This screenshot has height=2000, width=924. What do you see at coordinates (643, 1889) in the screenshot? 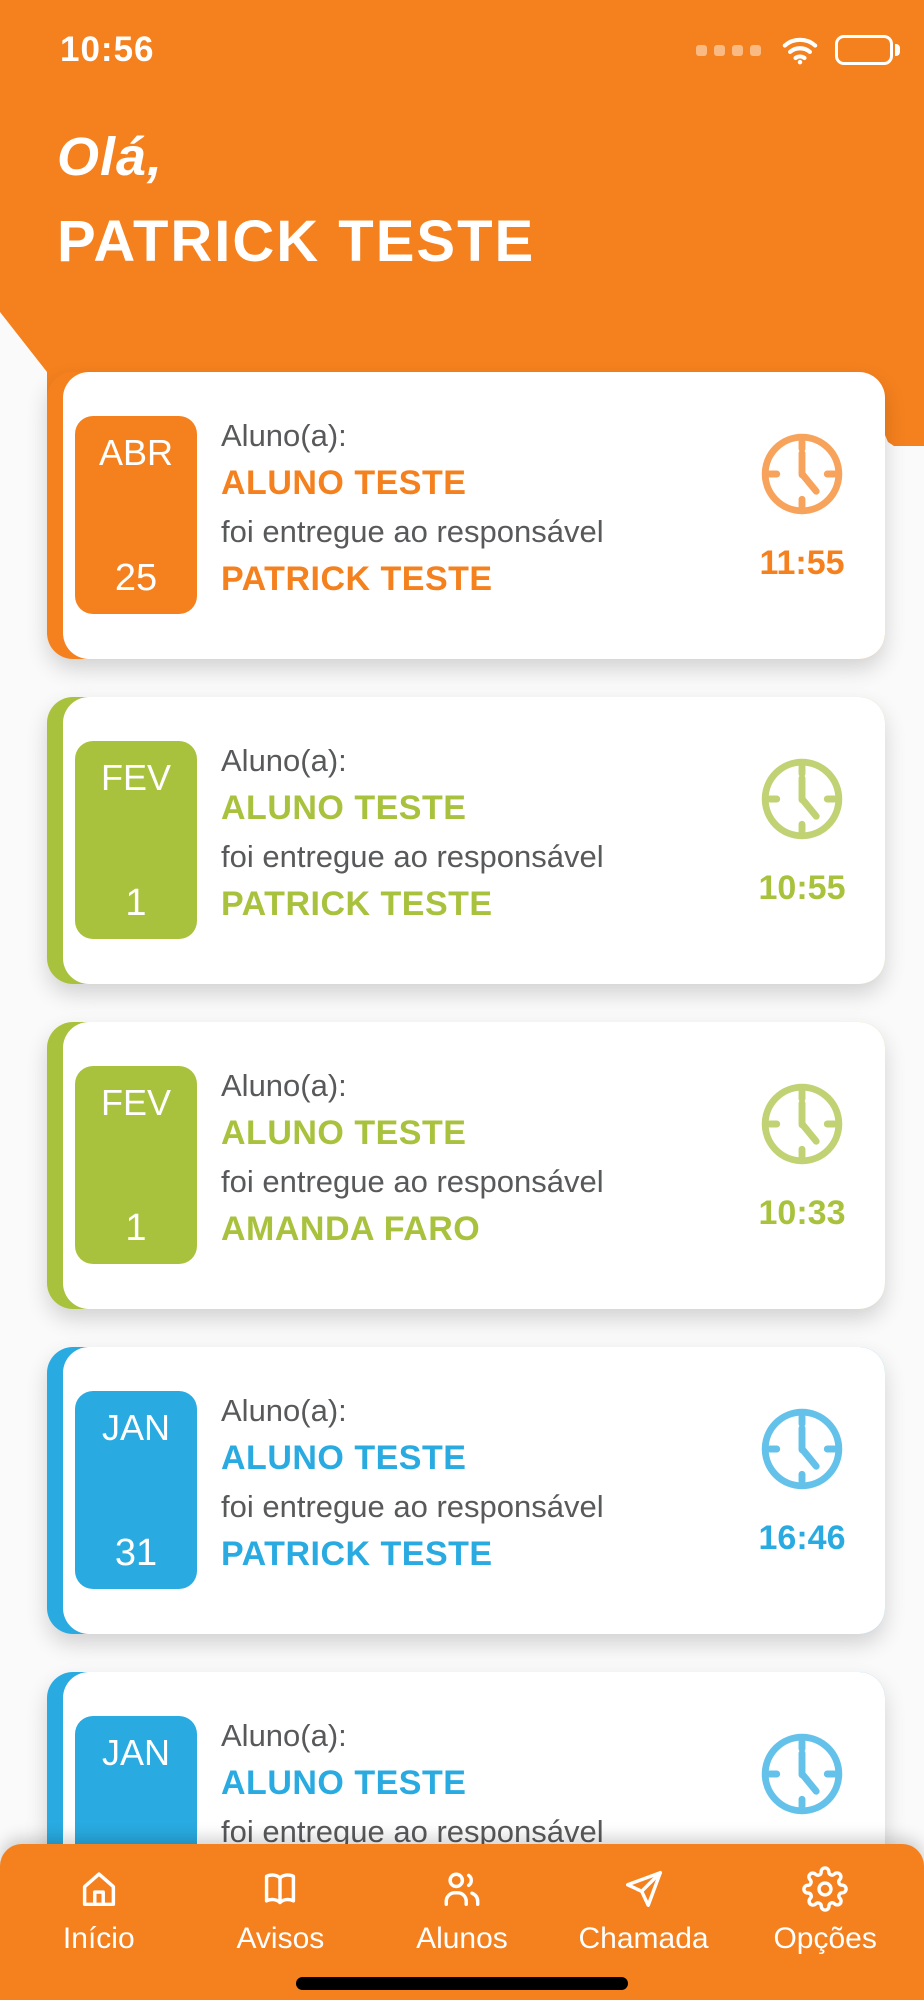
I see `send-icon` at bounding box center [643, 1889].